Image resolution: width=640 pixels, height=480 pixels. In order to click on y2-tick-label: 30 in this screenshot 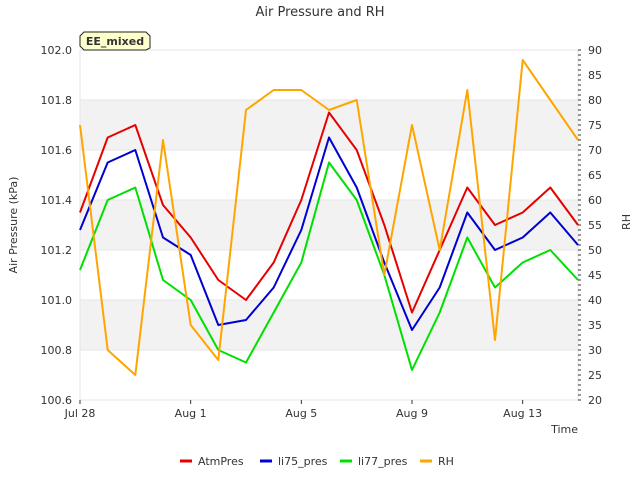, I will do `click(595, 350)`.